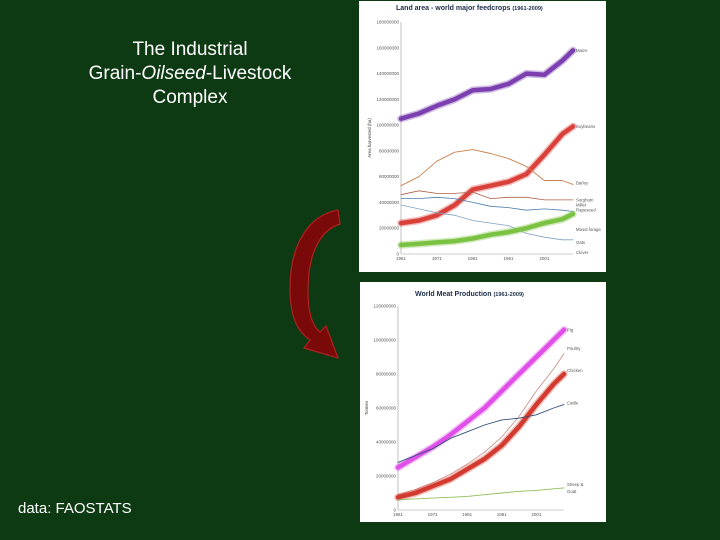 The width and height of the screenshot is (720, 540). Describe the element at coordinates (401, 258) in the screenshot. I see `chart-0-x-tick-0: 1961` at that location.